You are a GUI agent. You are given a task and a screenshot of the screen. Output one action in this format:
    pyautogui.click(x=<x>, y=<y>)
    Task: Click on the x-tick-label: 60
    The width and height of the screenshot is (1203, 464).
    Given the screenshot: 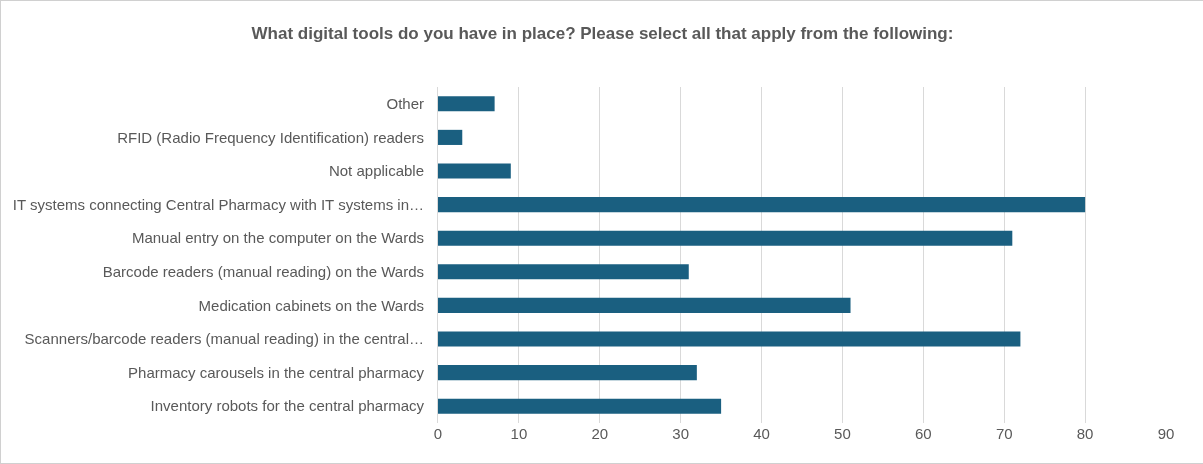 What is the action you would take?
    pyautogui.click(x=923, y=433)
    